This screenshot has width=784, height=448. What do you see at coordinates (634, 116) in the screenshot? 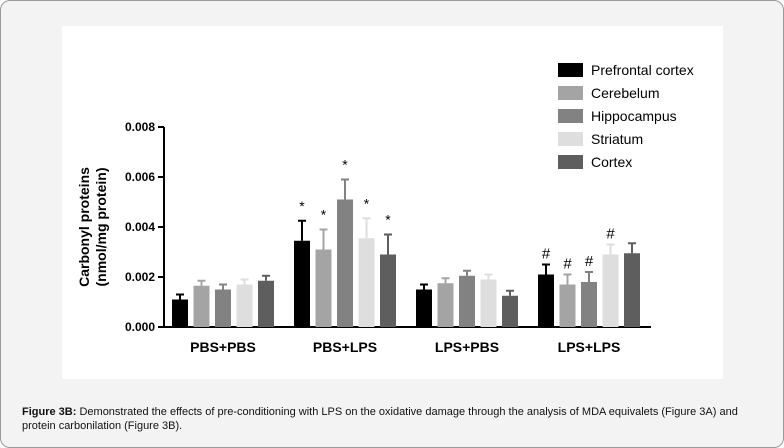
I see `legend-label: Hippocampus` at bounding box center [634, 116].